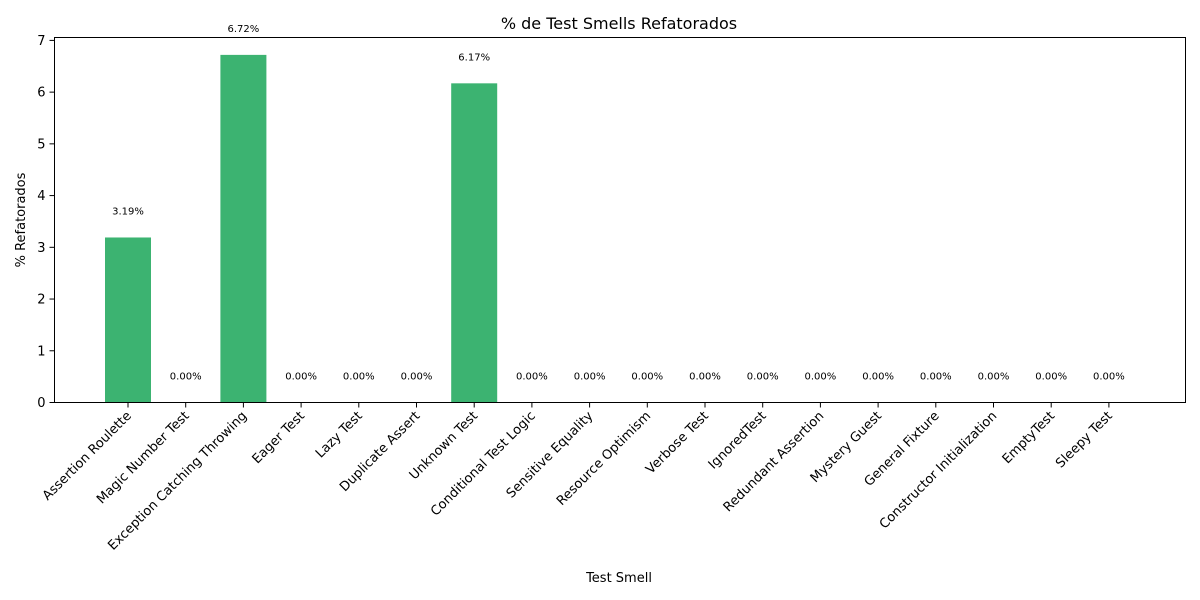  Describe the element at coordinates (763, 377) in the screenshot. I see `data-label-ignoredtest: 0.00%` at that location.